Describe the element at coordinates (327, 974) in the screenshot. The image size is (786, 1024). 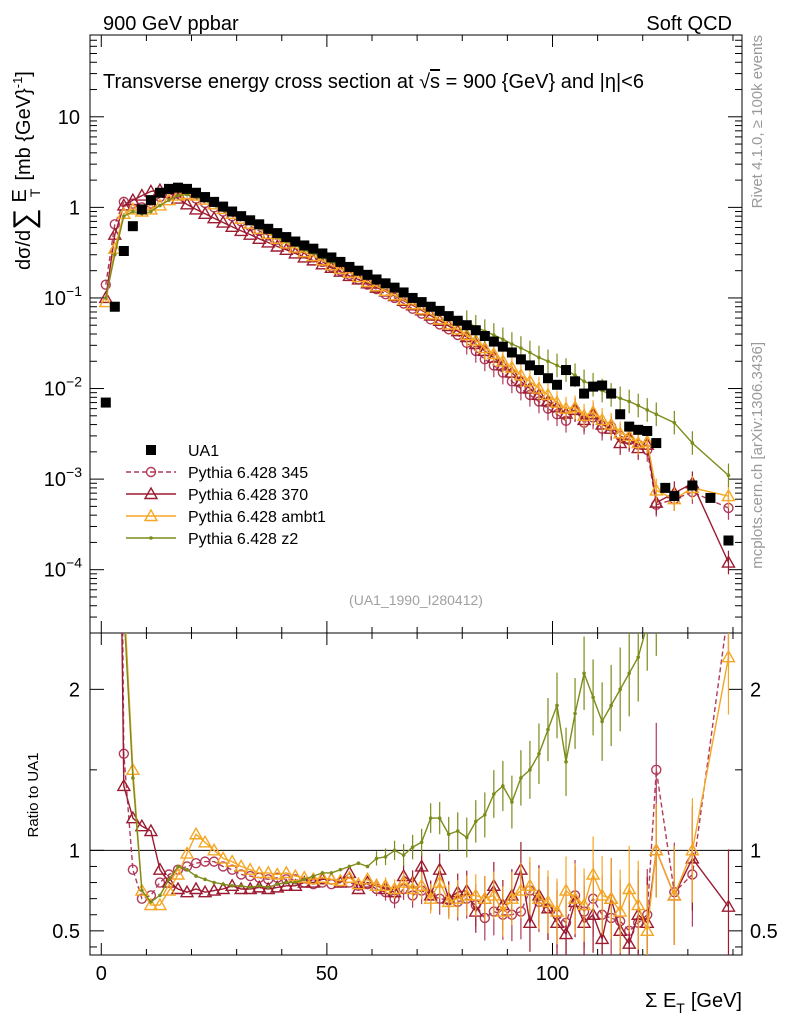
I see `x-tick-label: 50` at that location.